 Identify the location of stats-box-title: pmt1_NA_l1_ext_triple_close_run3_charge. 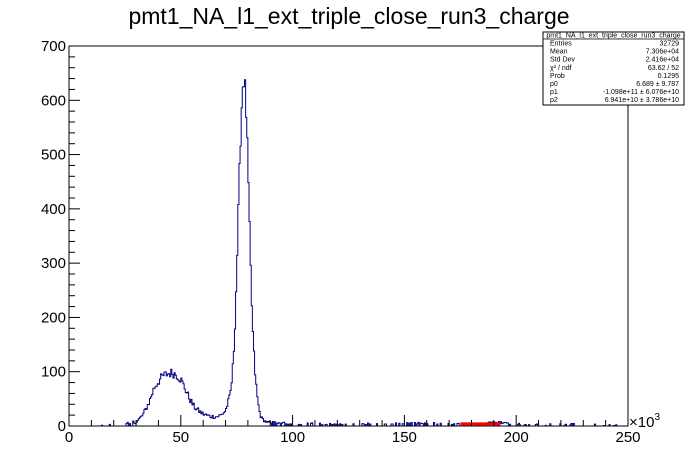
(613, 36).